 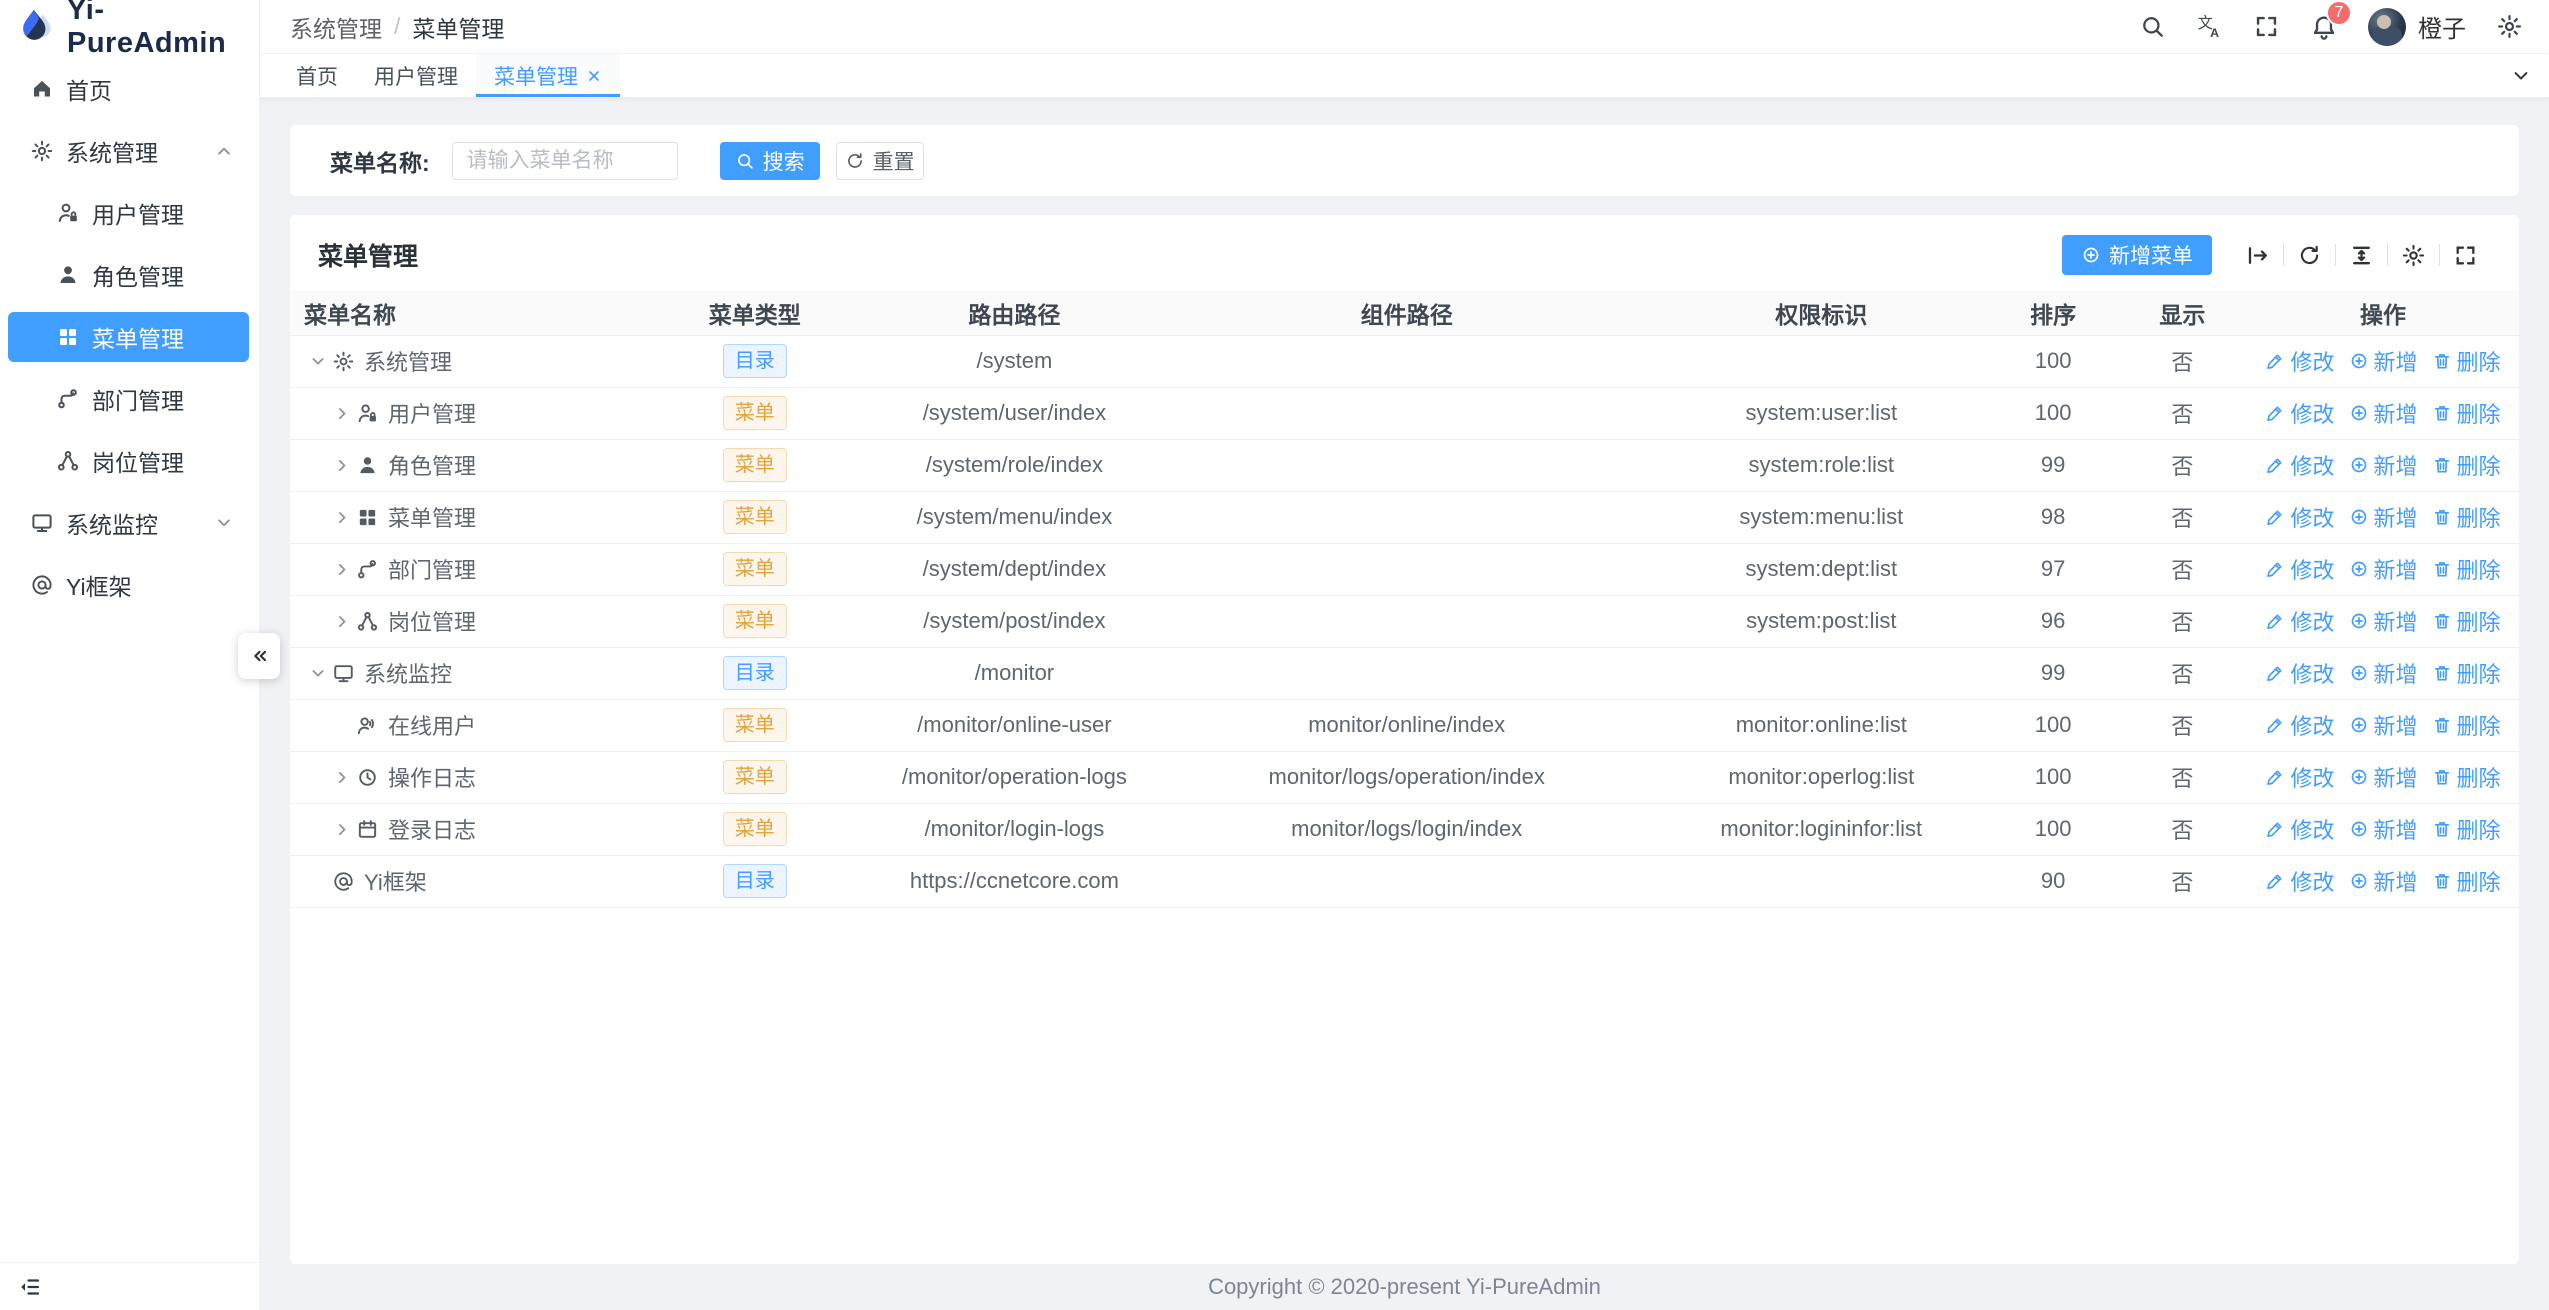 What do you see at coordinates (1821, 829) in the screenshot?
I see `permission-id: monitor:logininfor:list` at bounding box center [1821, 829].